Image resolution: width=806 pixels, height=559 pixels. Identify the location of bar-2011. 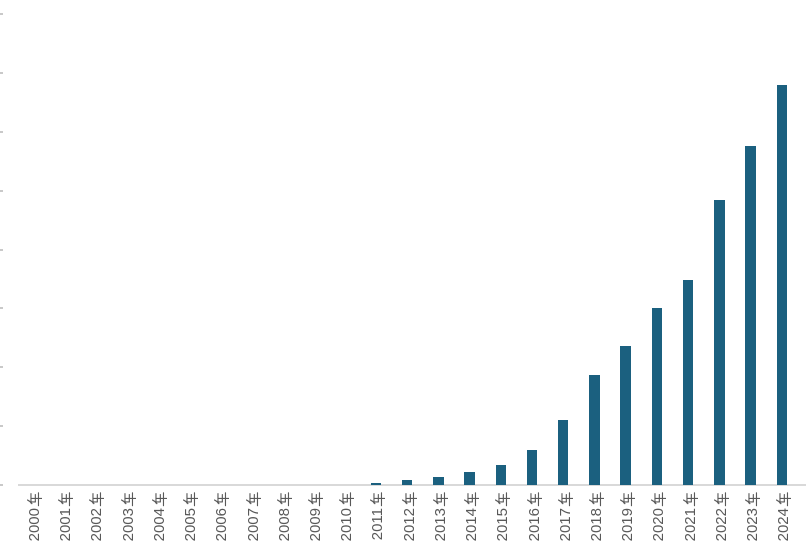
(376, 483).